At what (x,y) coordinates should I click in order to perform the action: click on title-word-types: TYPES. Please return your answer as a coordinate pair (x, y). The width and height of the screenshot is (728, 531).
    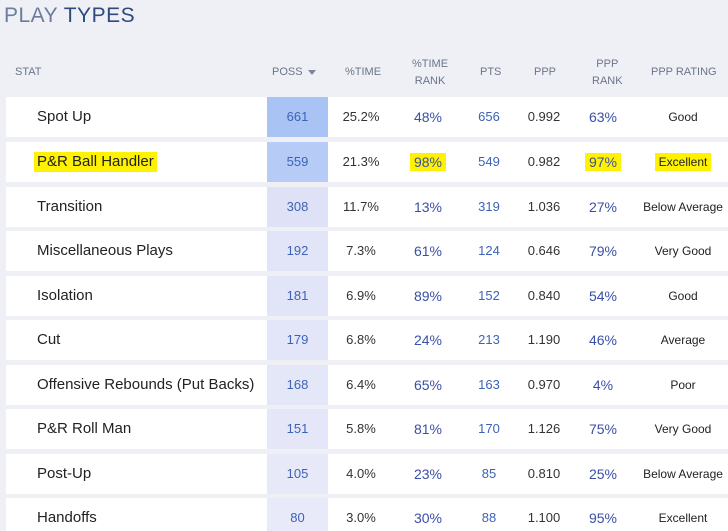
    Looking at the image, I should click on (99, 15).